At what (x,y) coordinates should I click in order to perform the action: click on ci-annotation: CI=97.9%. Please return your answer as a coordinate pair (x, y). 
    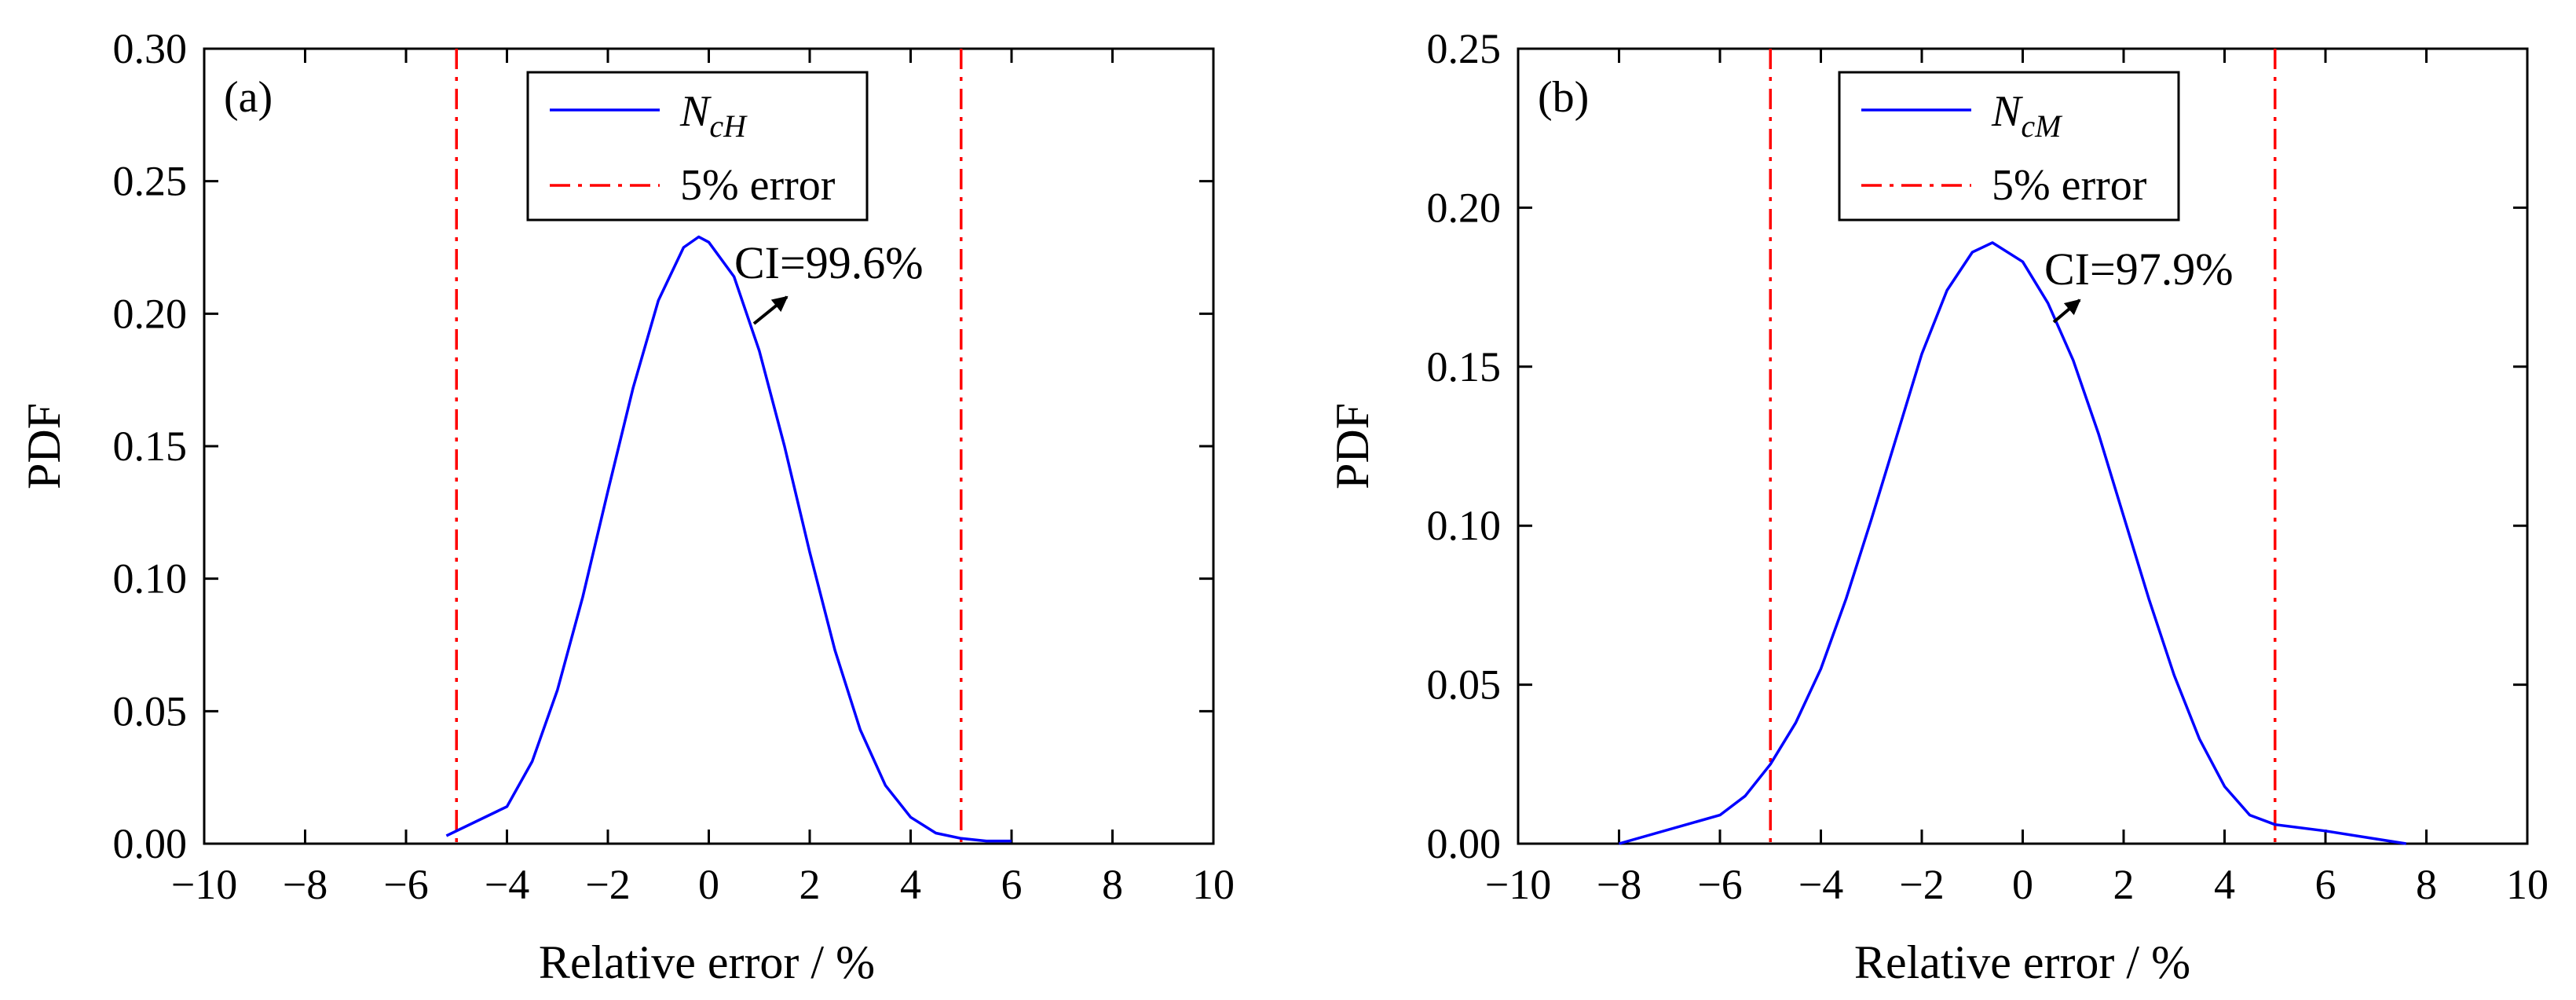
    Looking at the image, I should click on (2139, 284).